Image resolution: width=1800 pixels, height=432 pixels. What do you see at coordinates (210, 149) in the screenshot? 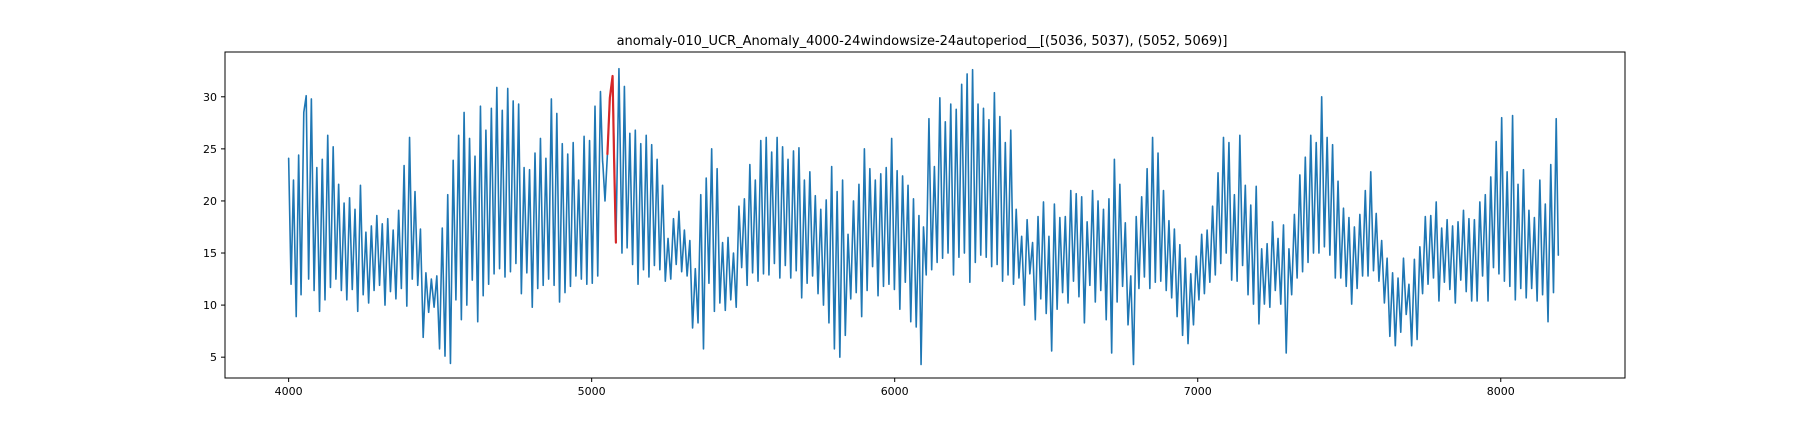
I see `y-tick-label: 25` at bounding box center [210, 149].